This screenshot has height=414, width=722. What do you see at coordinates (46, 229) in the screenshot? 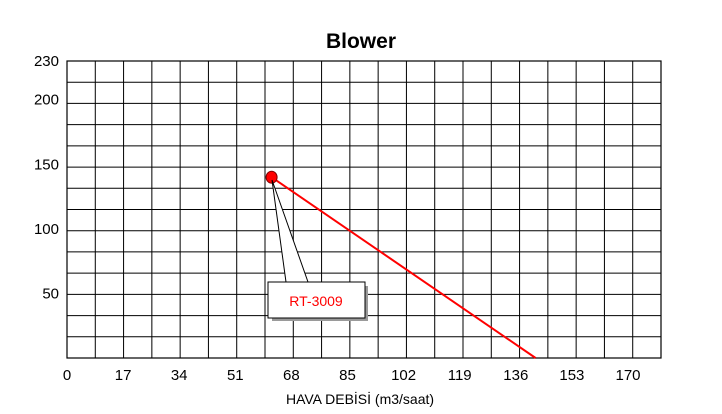
I see `y-tick-label: 100` at bounding box center [46, 229].